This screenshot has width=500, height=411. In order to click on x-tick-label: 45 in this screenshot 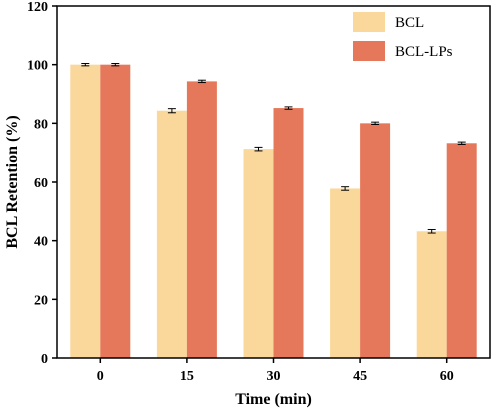, I will do `click(360, 376)`.